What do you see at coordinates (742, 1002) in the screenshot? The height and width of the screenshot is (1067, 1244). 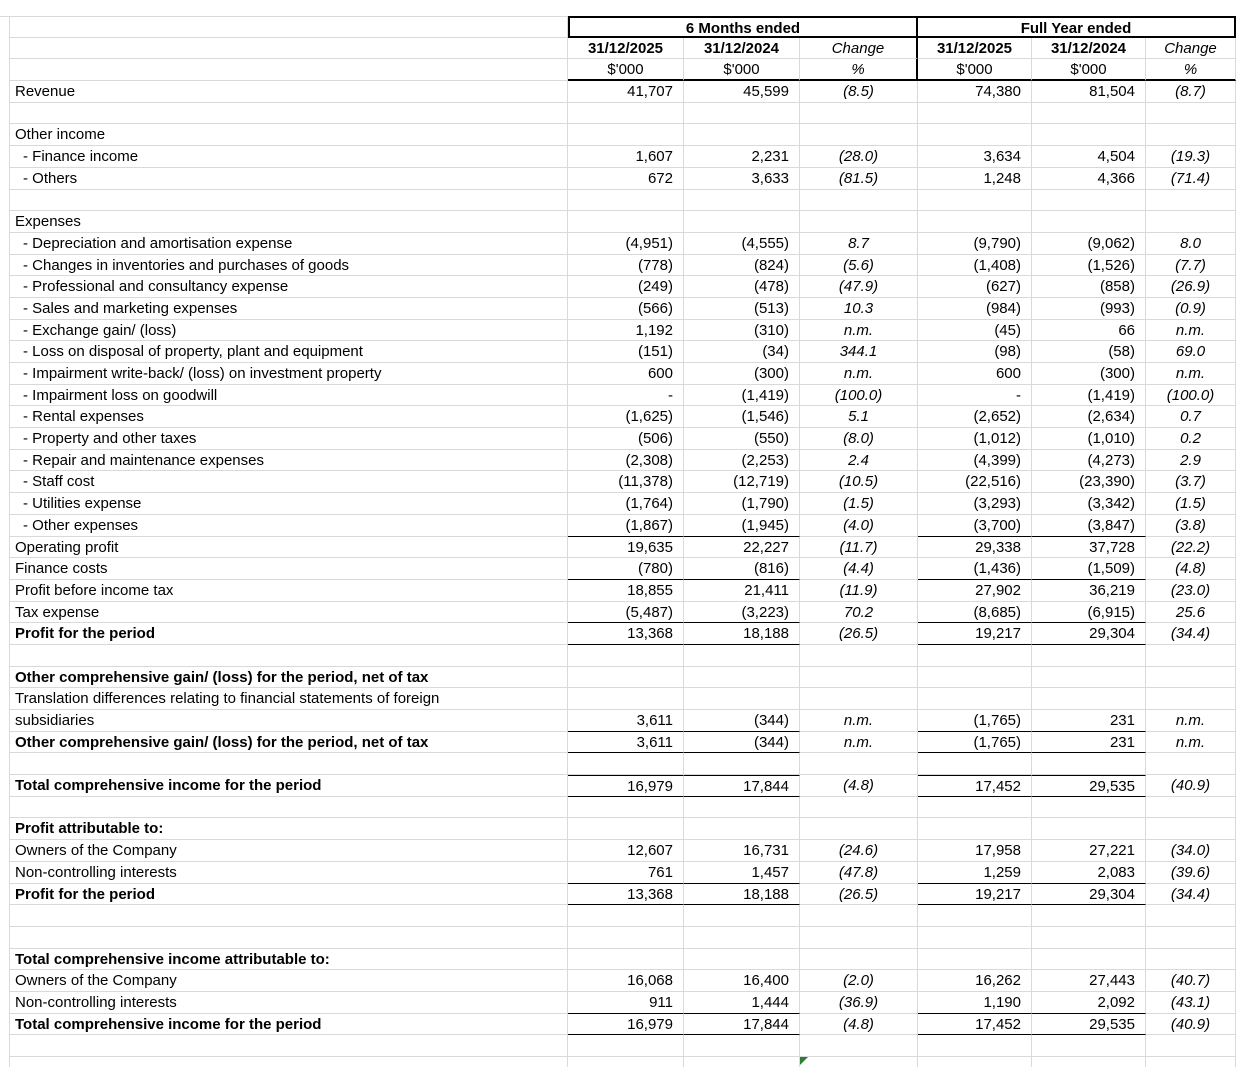 I see `value-cell-6m-2024: 1,444` at bounding box center [742, 1002].